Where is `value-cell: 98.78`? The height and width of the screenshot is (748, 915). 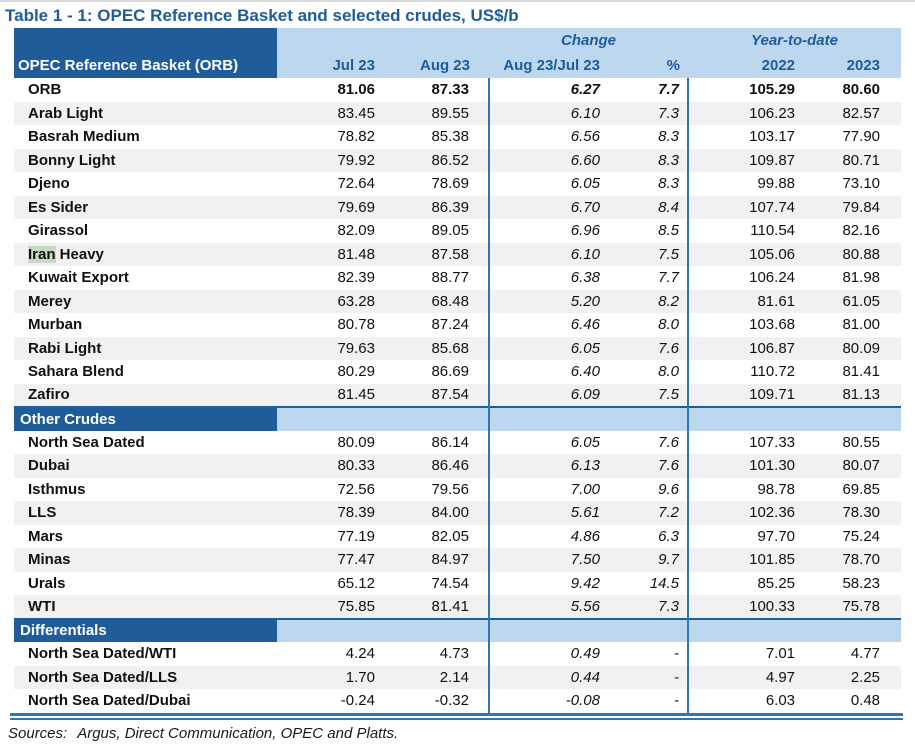 value-cell: 98.78 is located at coordinates (776, 489).